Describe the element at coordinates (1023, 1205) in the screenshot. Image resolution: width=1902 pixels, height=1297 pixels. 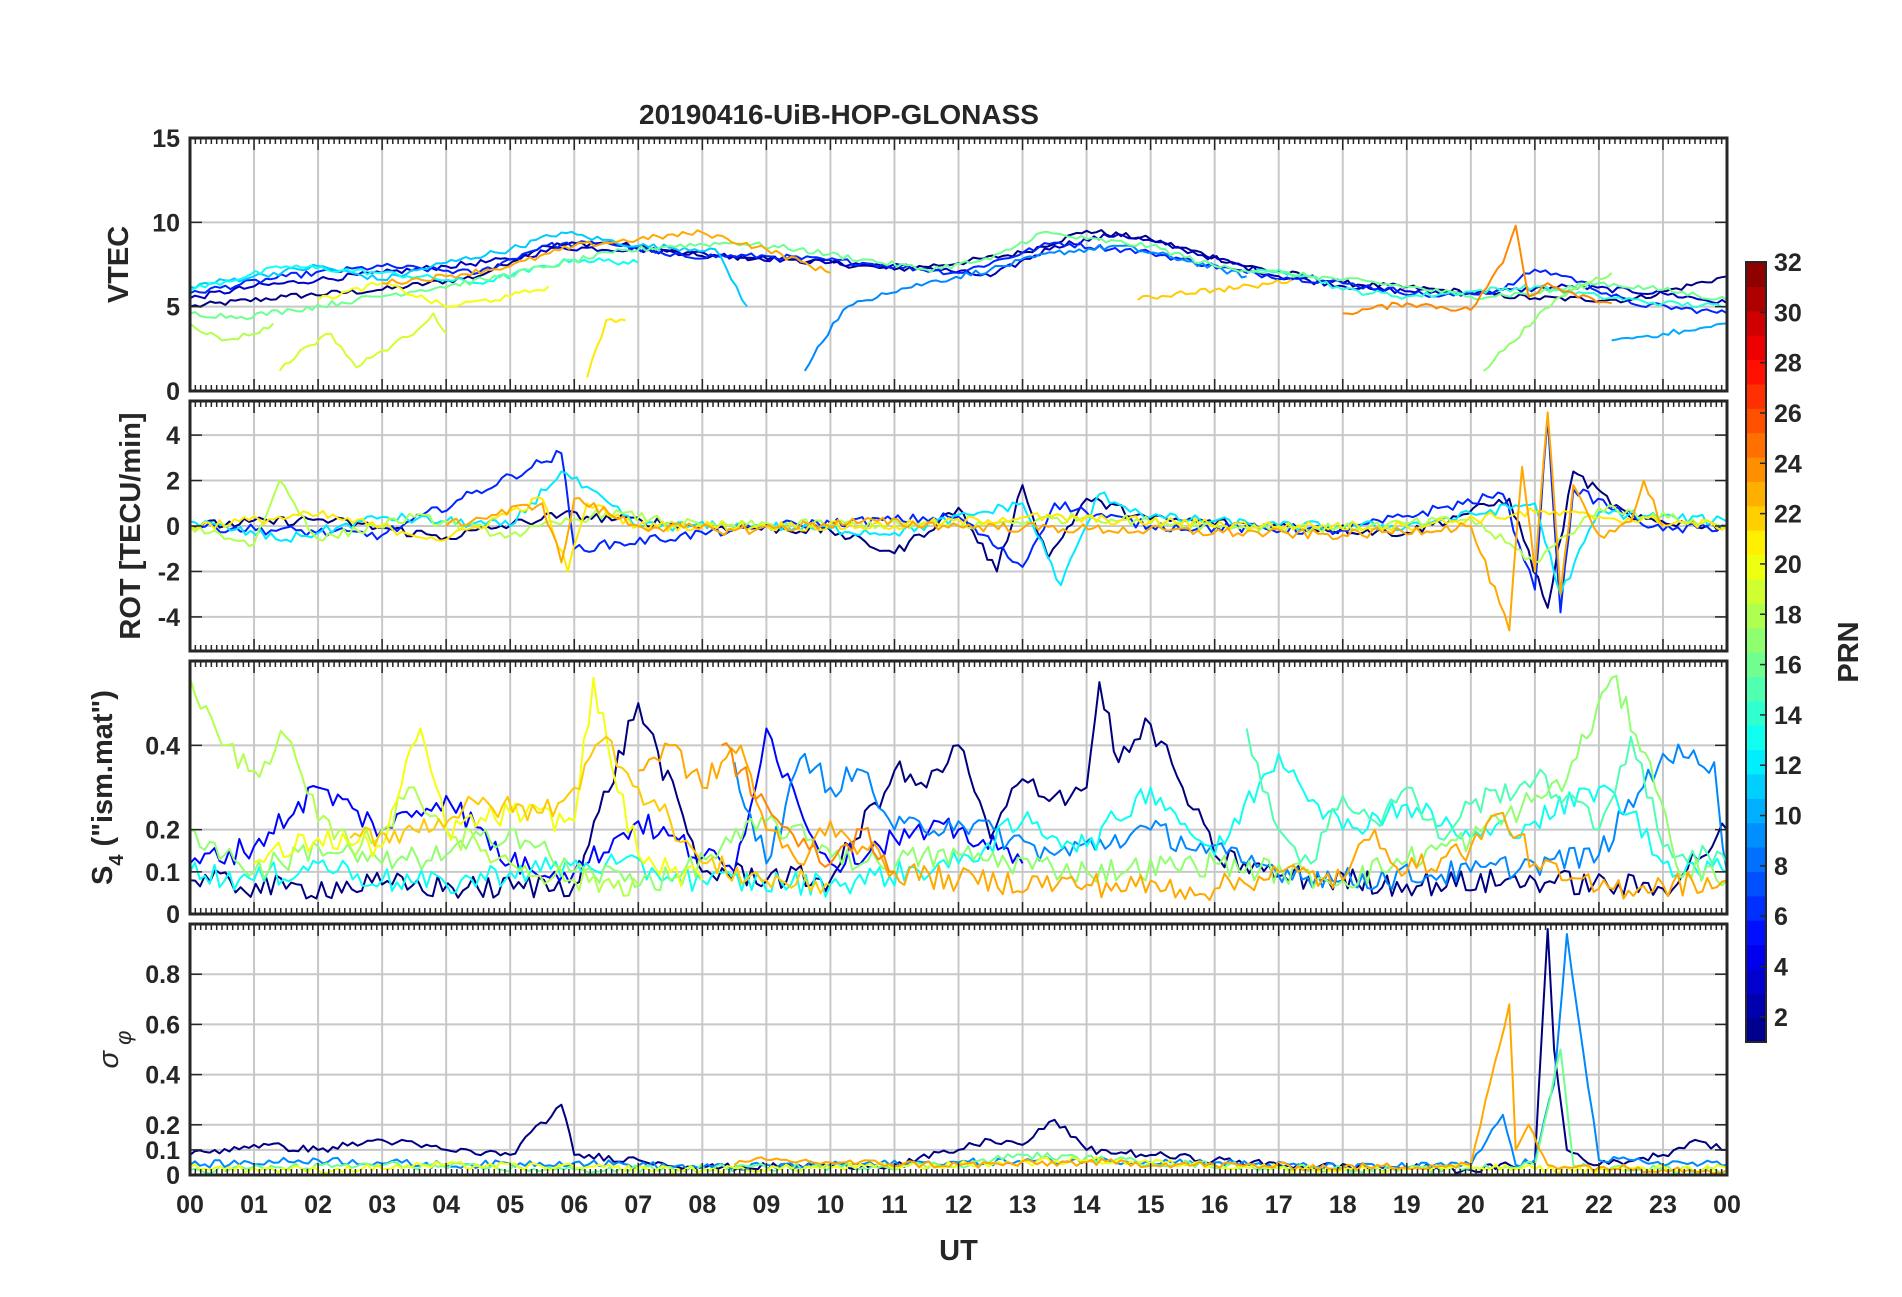
I see `x-tick-label: 13` at that location.